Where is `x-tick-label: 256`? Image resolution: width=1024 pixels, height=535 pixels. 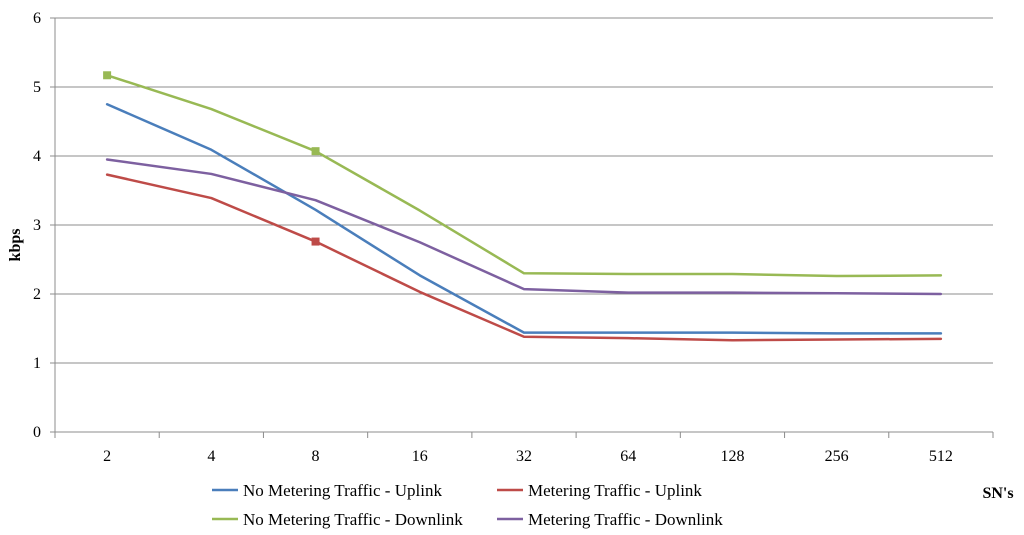
x-tick-label: 256 is located at coordinates (837, 456).